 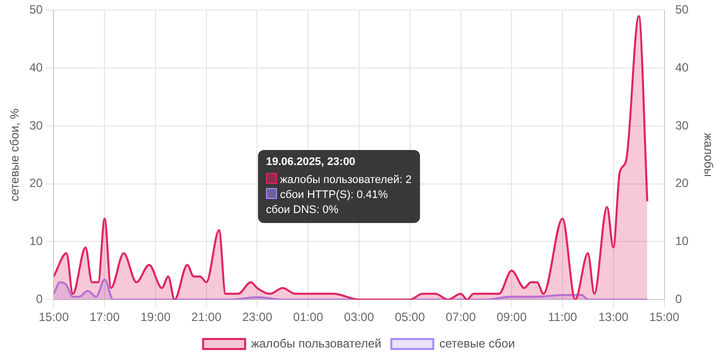 I want to click on y2-tick-label: 40, so click(x=682, y=67).